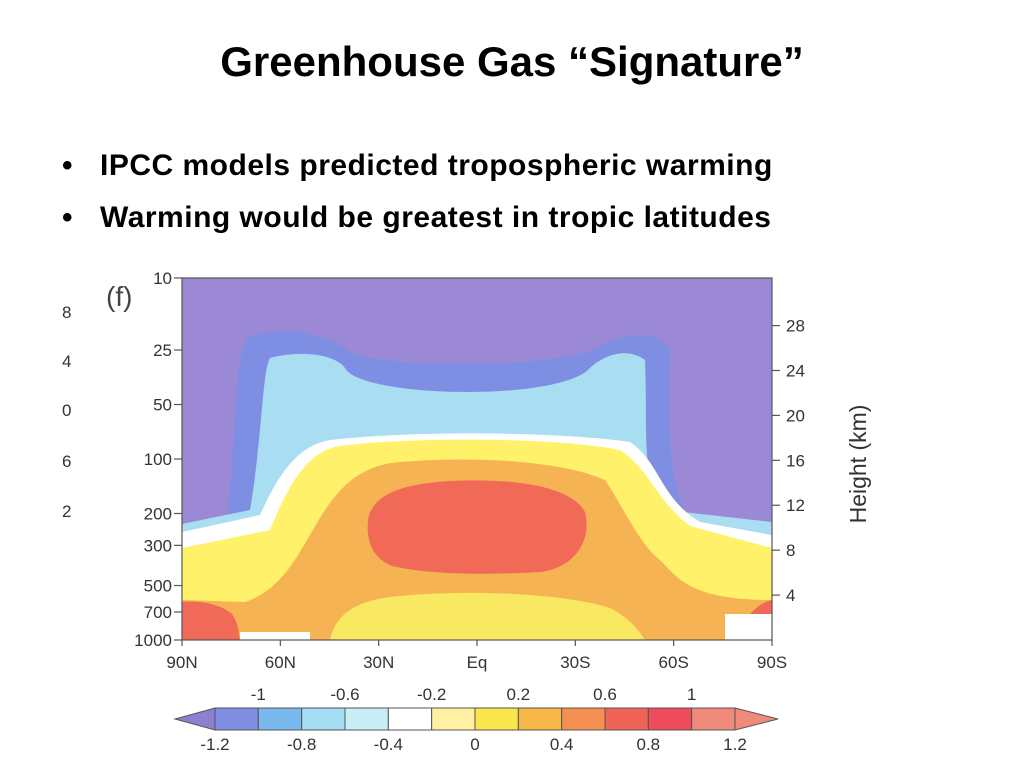 This screenshot has height=768, width=1024. What do you see at coordinates (735, 744) in the screenshot?
I see `colorbar-bottom-label: 1.2` at bounding box center [735, 744].